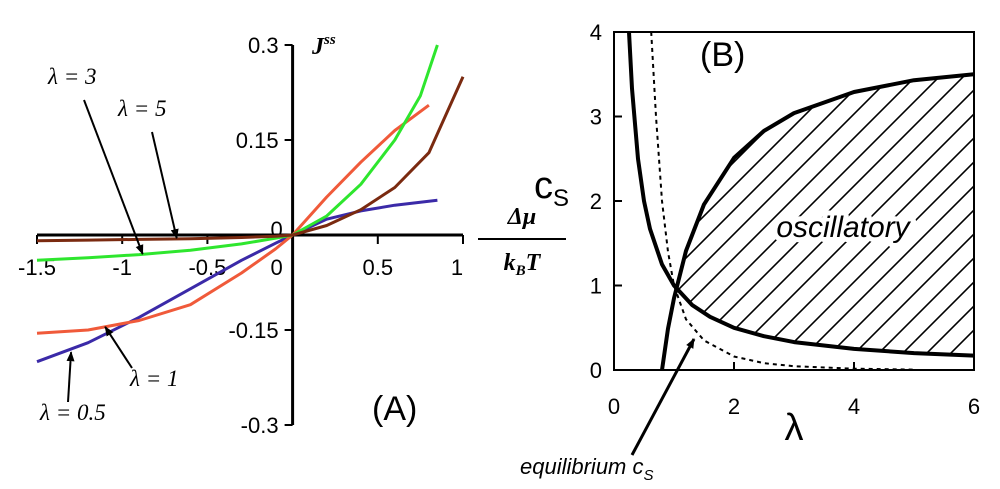  What do you see at coordinates (141, 108) in the screenshot?
I see `panel-a-annotation-label-5: λ = 5` at bounding box center [141, 108].